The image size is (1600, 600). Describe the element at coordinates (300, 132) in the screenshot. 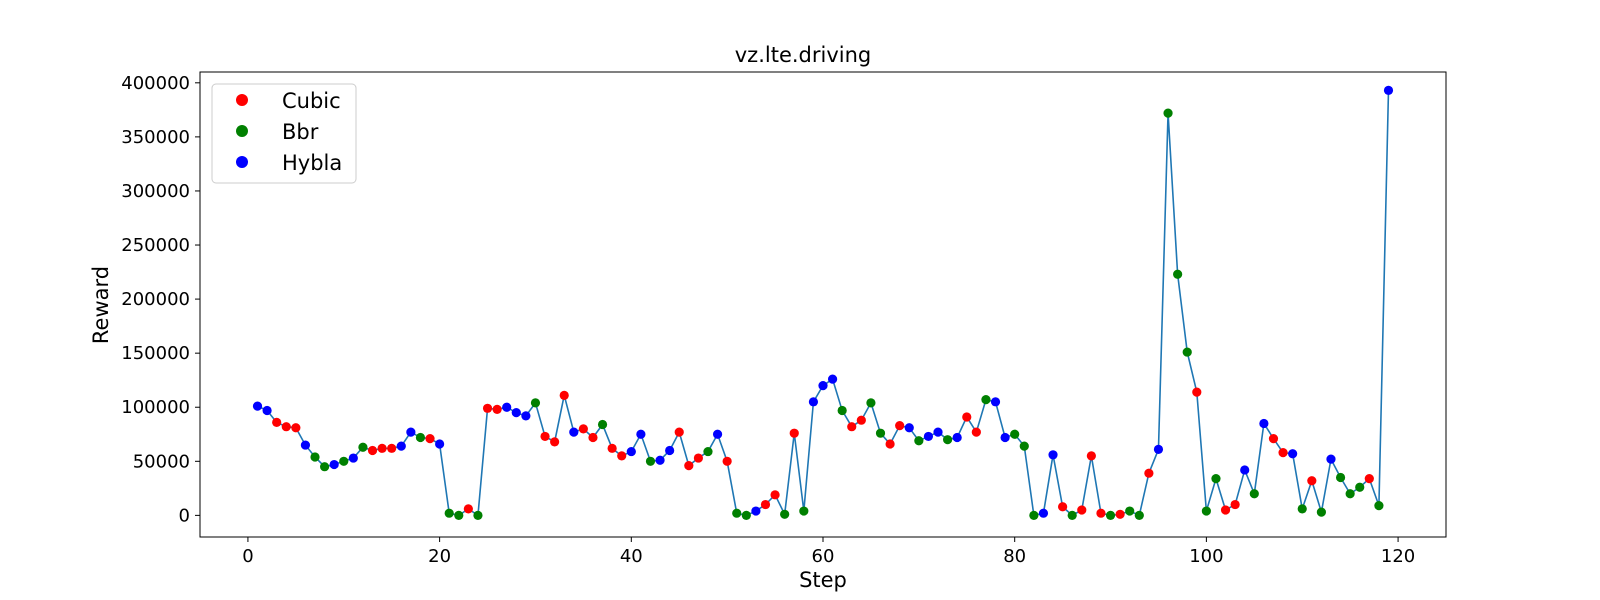

I see `legend-label-bbr: Bbr` at that location.